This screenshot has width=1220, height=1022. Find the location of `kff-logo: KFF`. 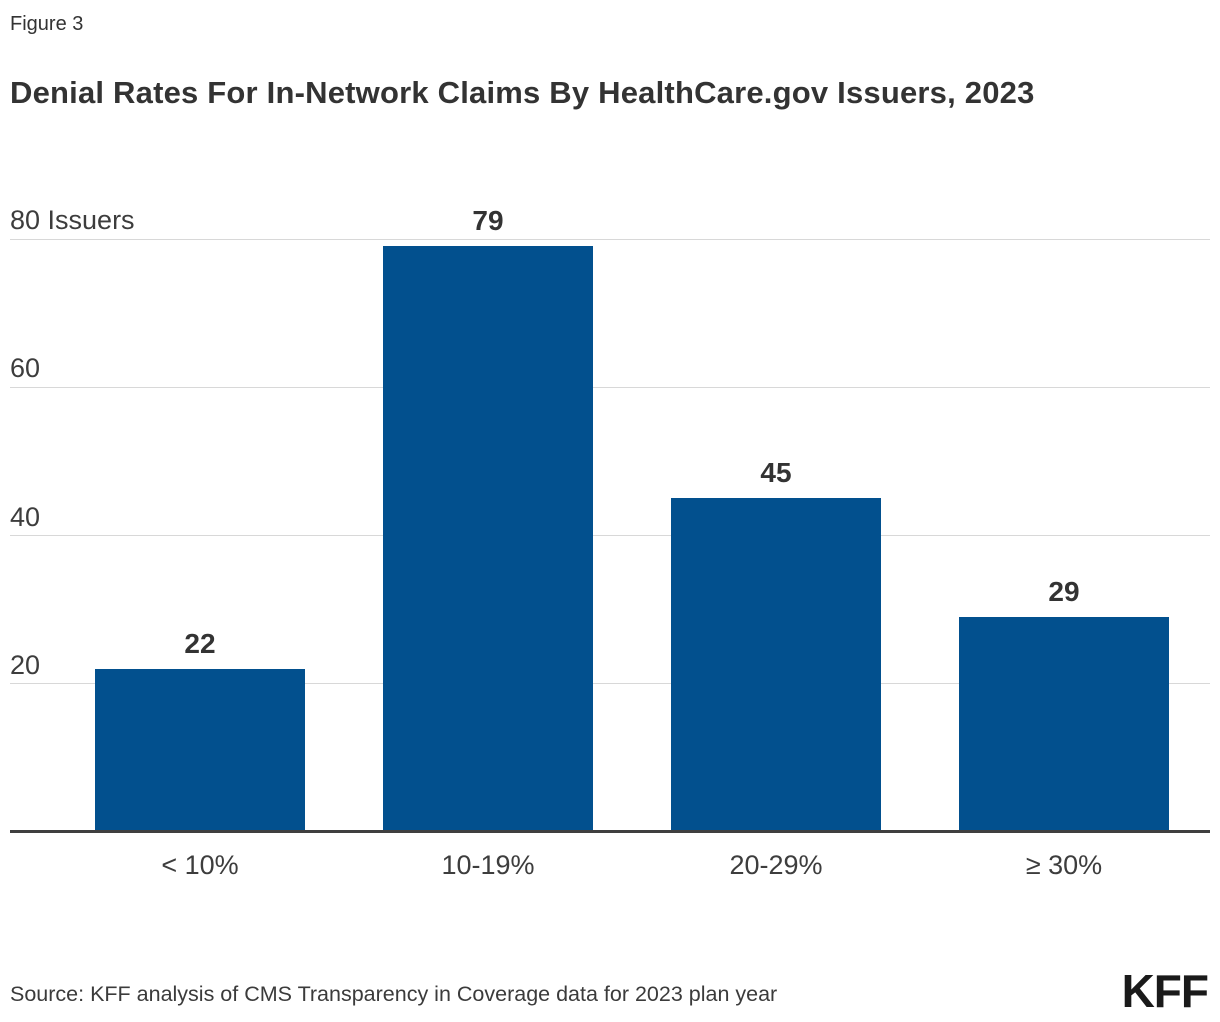

kff-logo: KFF is located at coordinates (1165, 991).